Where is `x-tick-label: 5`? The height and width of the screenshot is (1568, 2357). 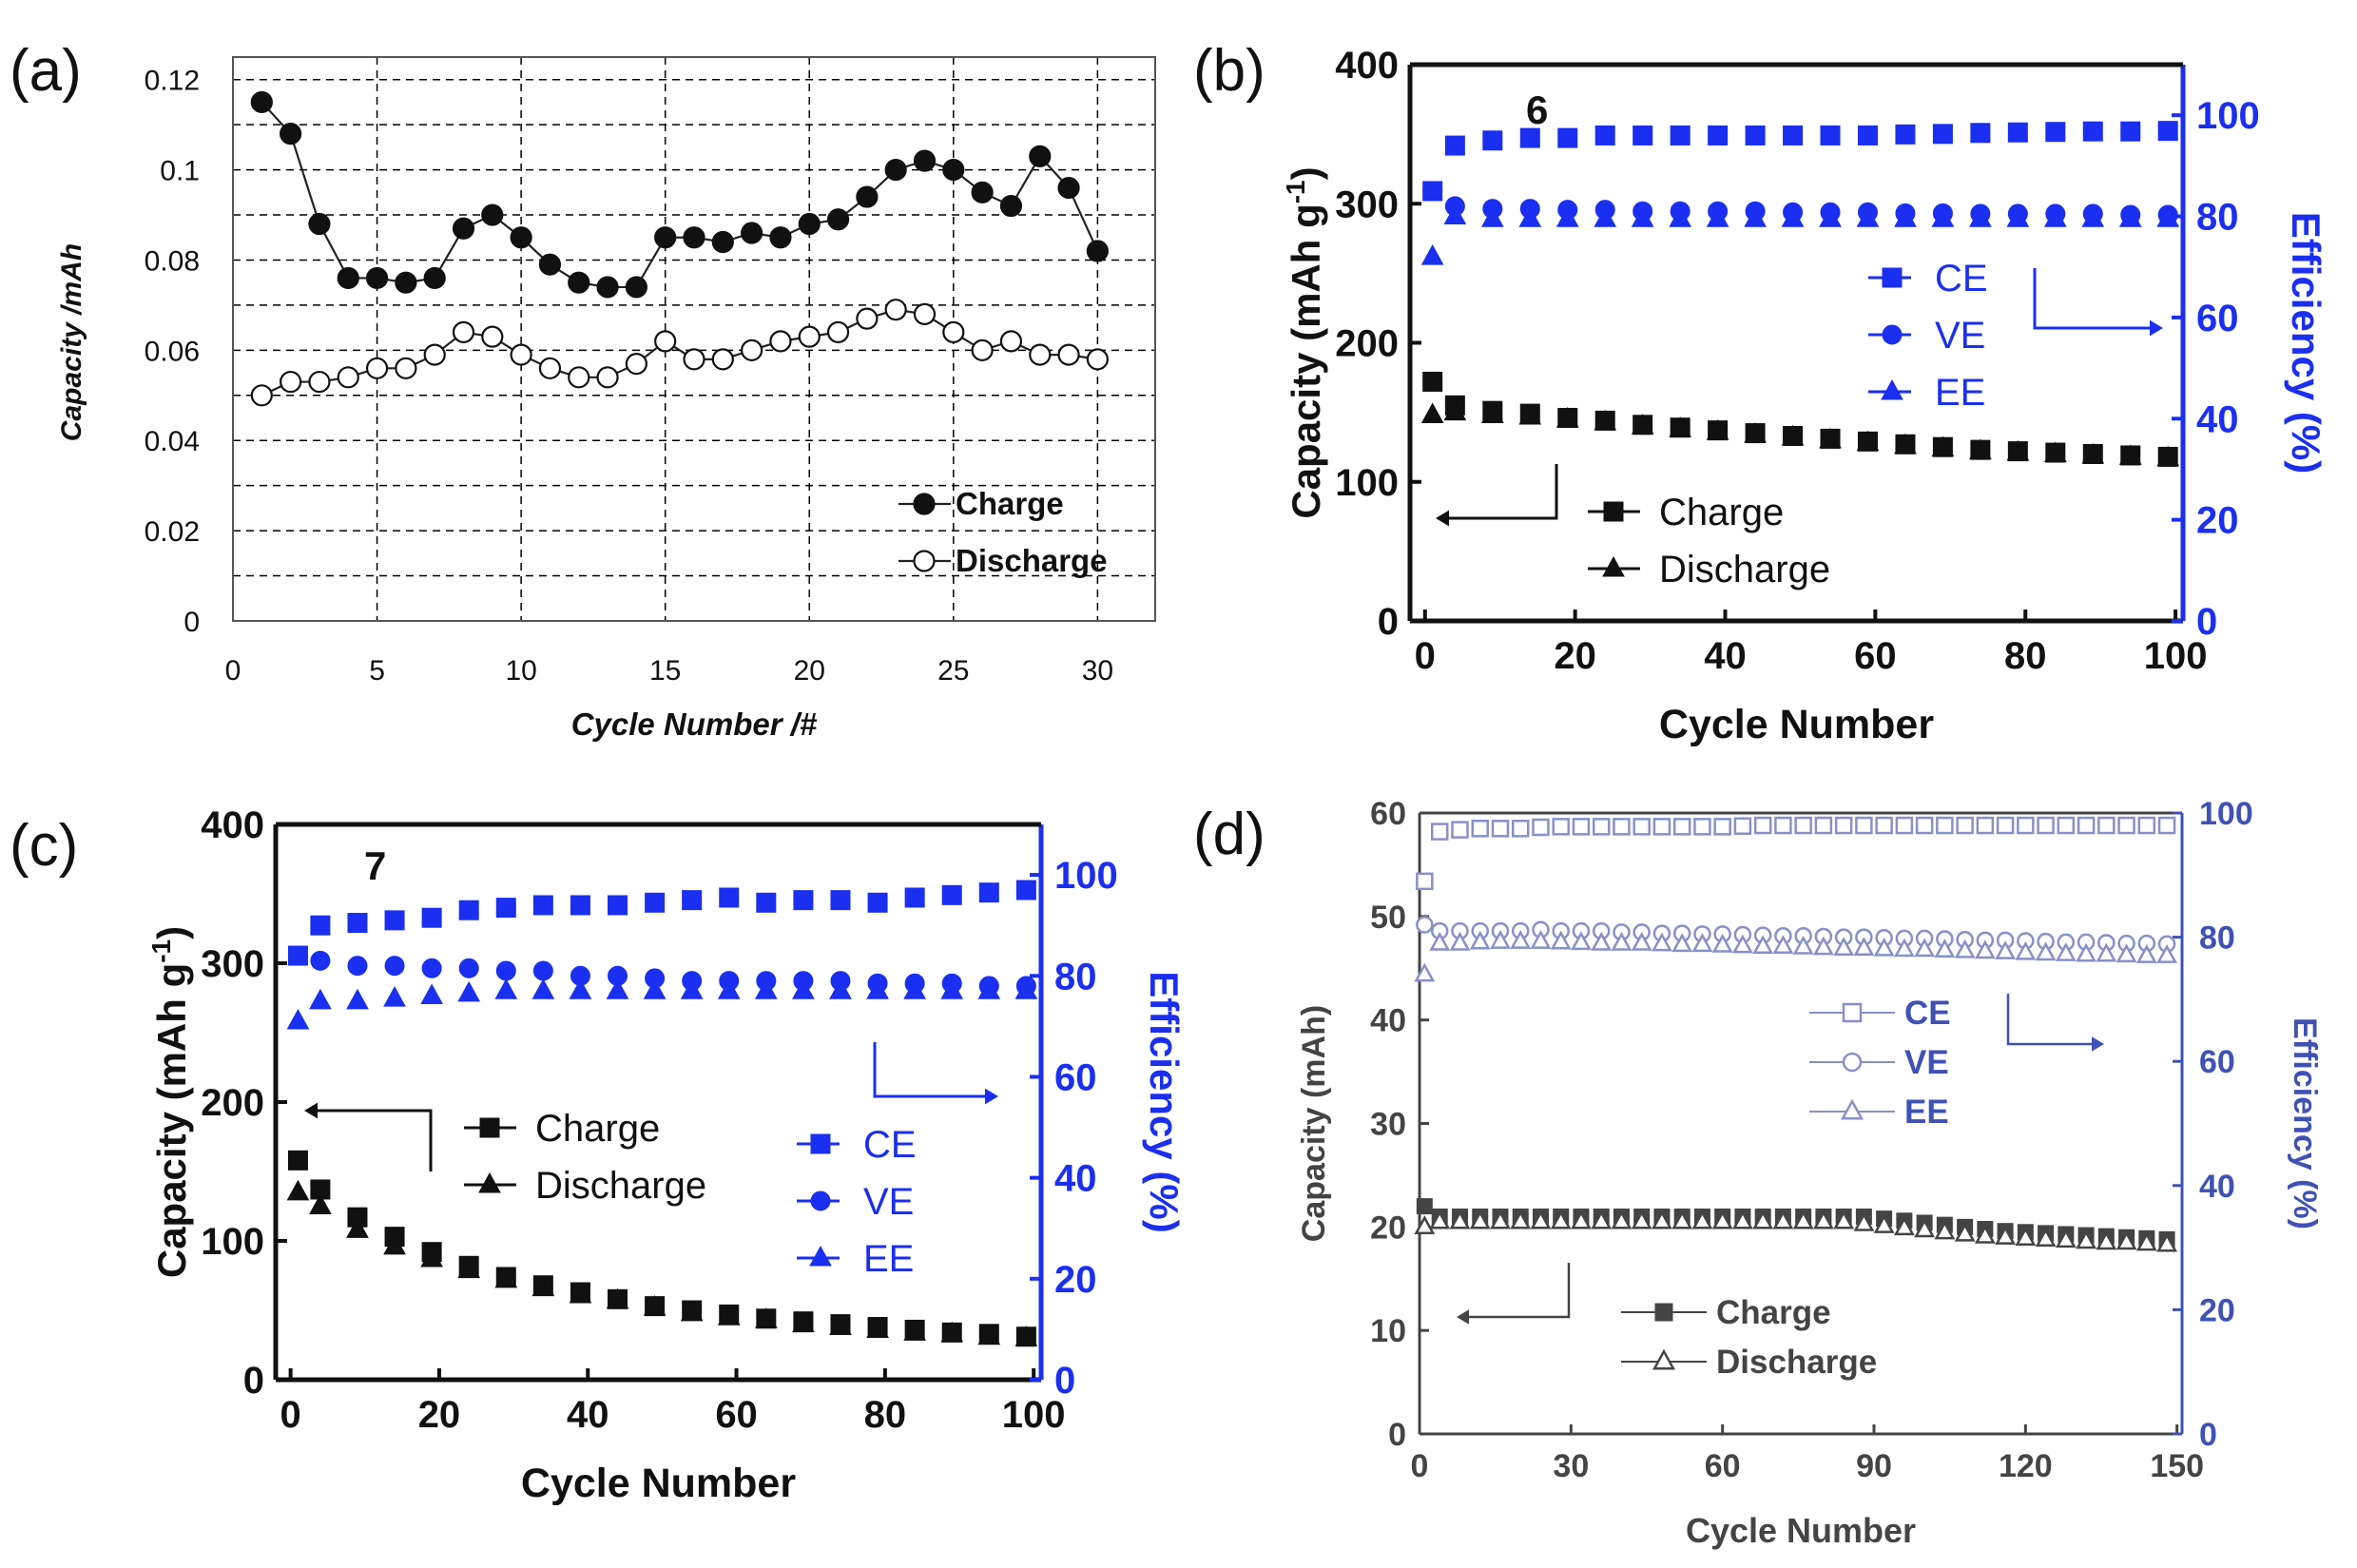
x-tick-label: 5 is located at coordinates (377, 671).